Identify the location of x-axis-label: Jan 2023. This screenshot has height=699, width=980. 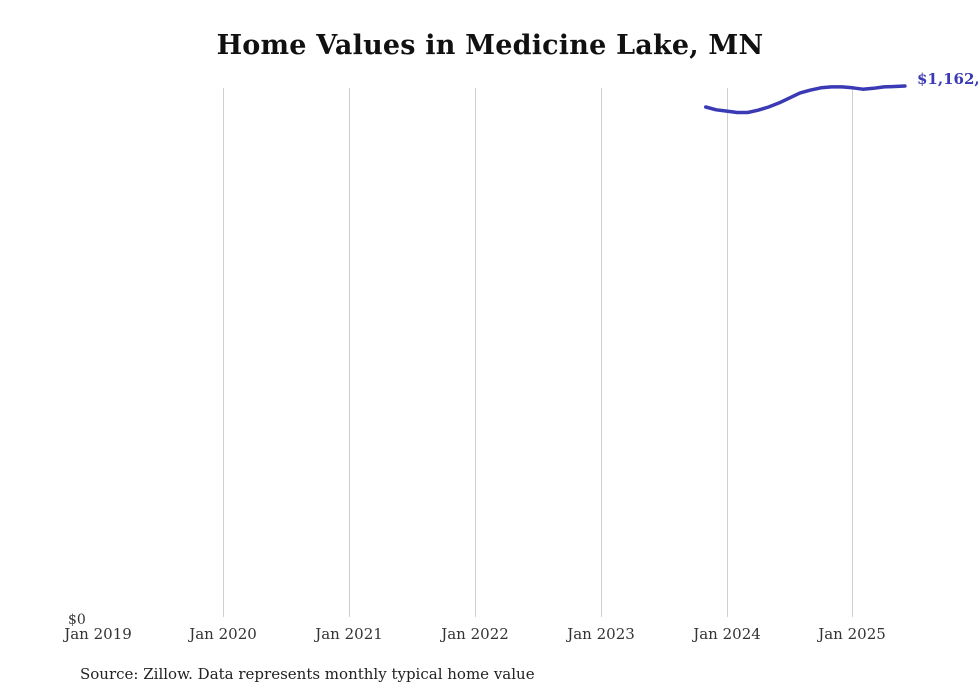
(601, 634).